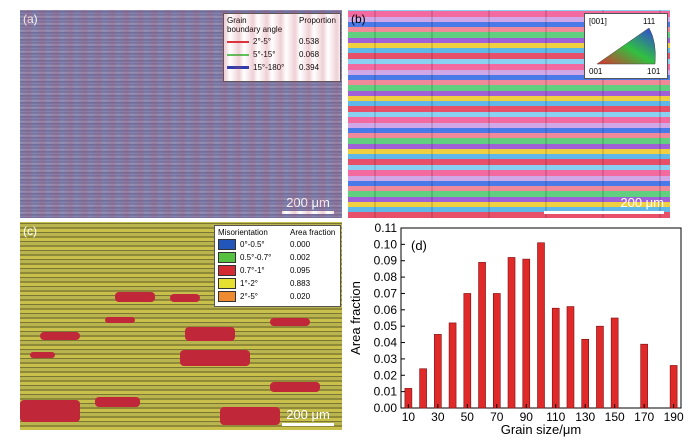 The width and height of the screenshot is (695, 442). I want to click on panel-b-label: (b), so click(358, 19).